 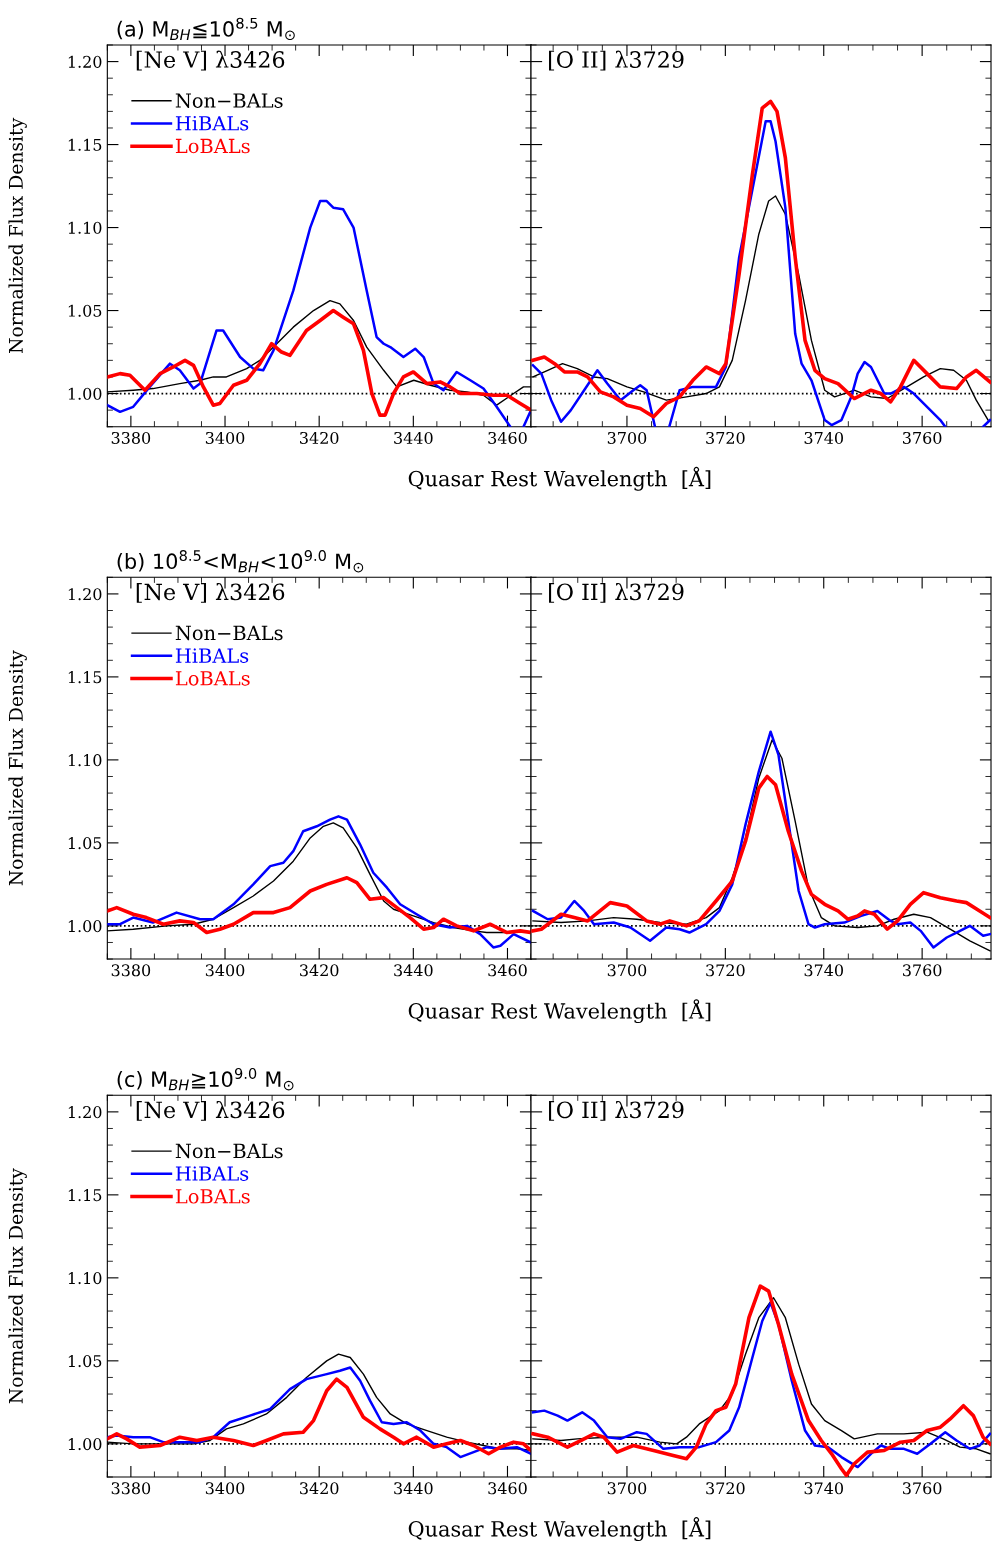 What do you see at coordinates (205, 1079) in the screenshot?
I see `chart-title: (c) M$_{BH}$≧10$^{9.0}$ M$_{⊙}$` at bounding box center [205, 1079].